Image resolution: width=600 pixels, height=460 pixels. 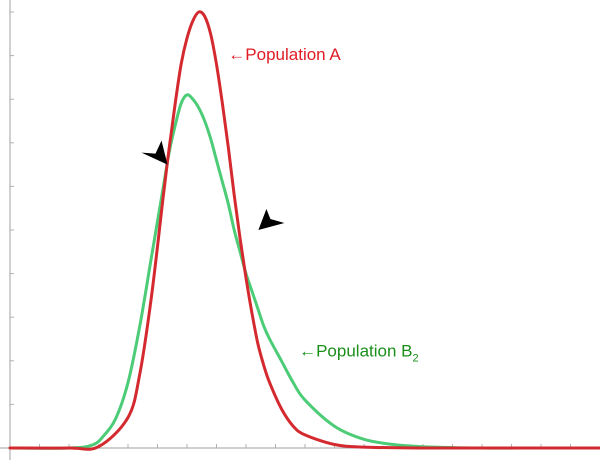 What do you see at coordinates (284, 54) in the screenshot?
I see `annotation-label-1: ←Population A` at bounding box center [284, 54].